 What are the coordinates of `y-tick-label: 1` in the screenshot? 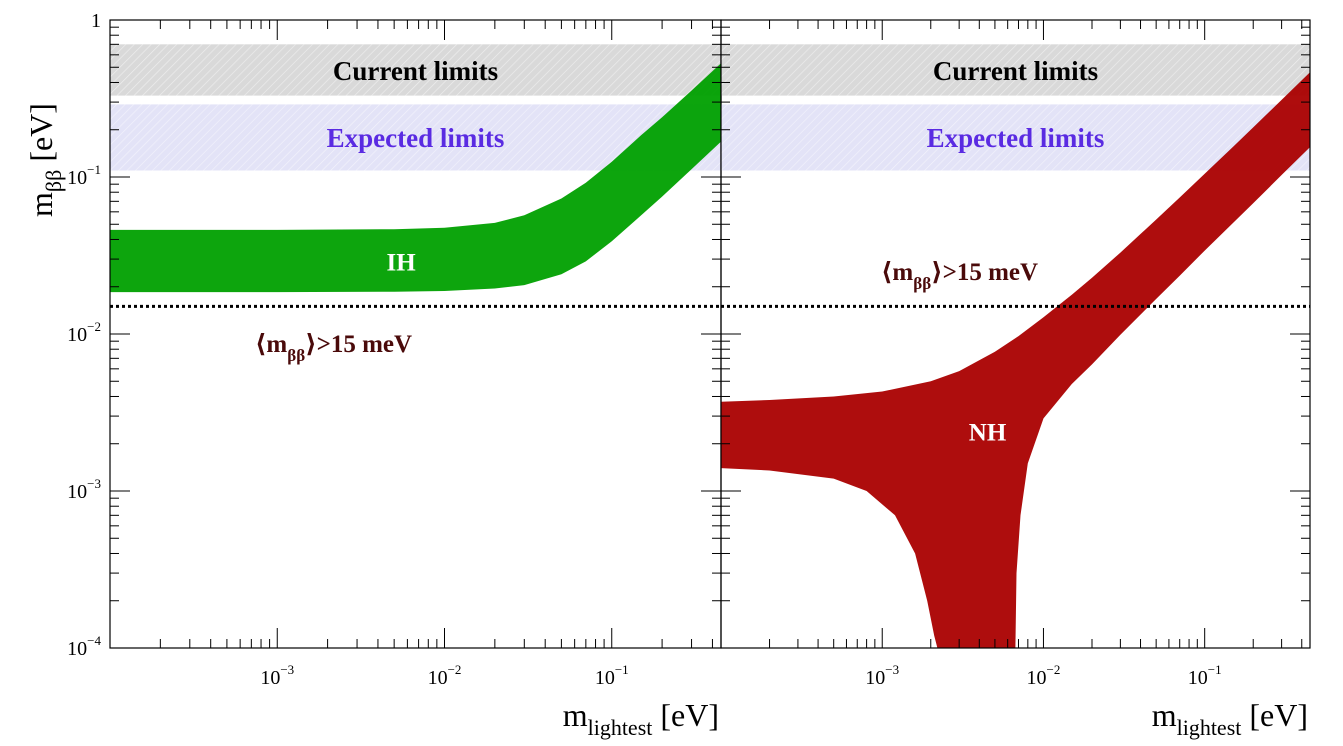 It's located at (96, 21).